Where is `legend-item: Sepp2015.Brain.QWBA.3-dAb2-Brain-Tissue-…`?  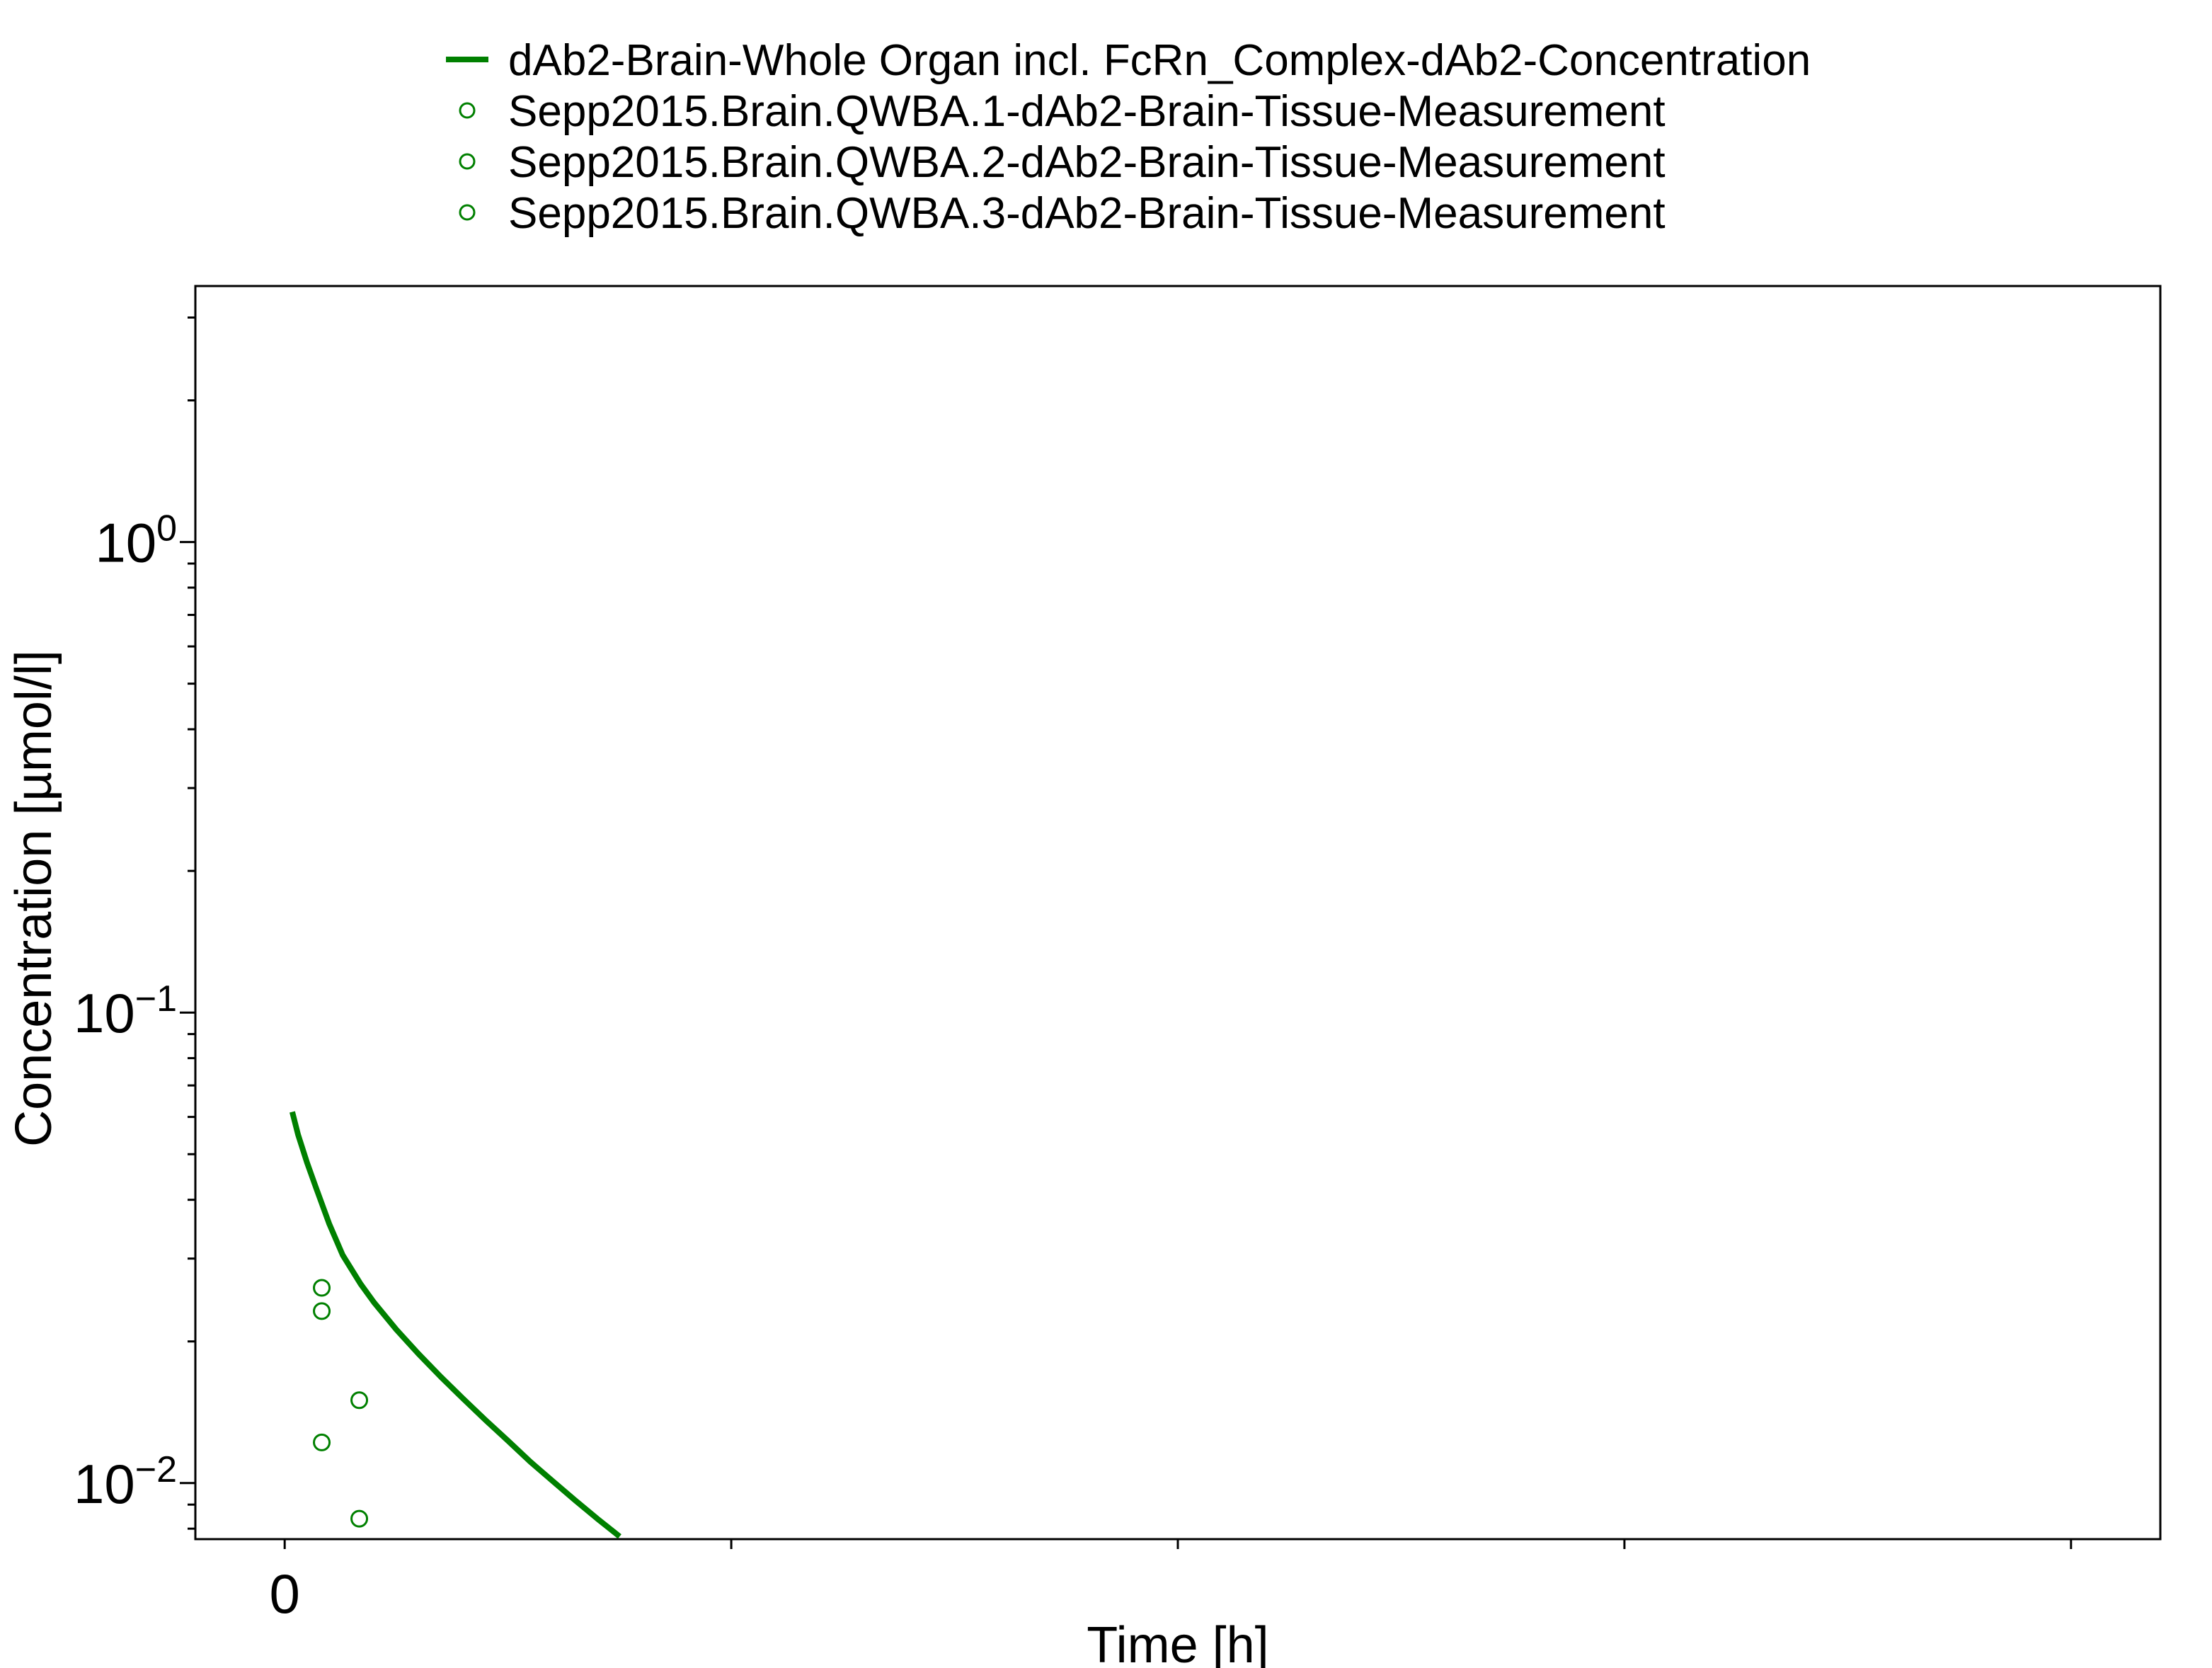 legend-item: Sepp2015.Brain.QWBA.3-dAb2-Brain-Tissue-… is located at coordinates (1062, 214).